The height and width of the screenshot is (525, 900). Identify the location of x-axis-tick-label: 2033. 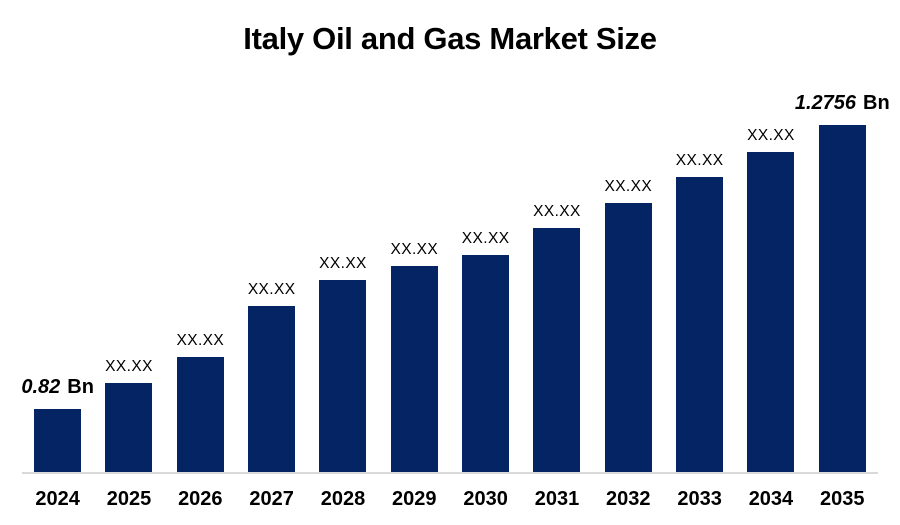
(699, 498).